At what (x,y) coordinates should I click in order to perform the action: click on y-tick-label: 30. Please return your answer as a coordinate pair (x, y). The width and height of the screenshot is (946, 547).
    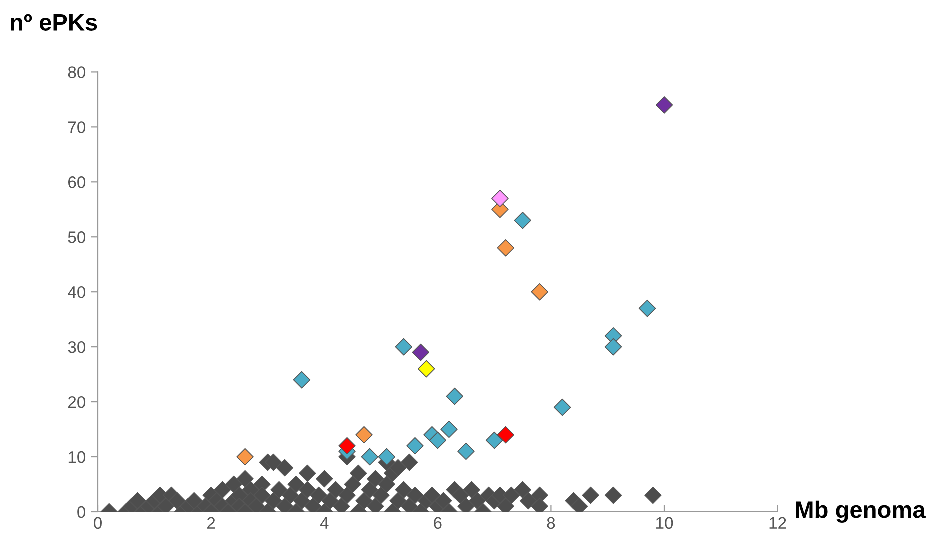
    Looking at the image, I should click on (77, 347).